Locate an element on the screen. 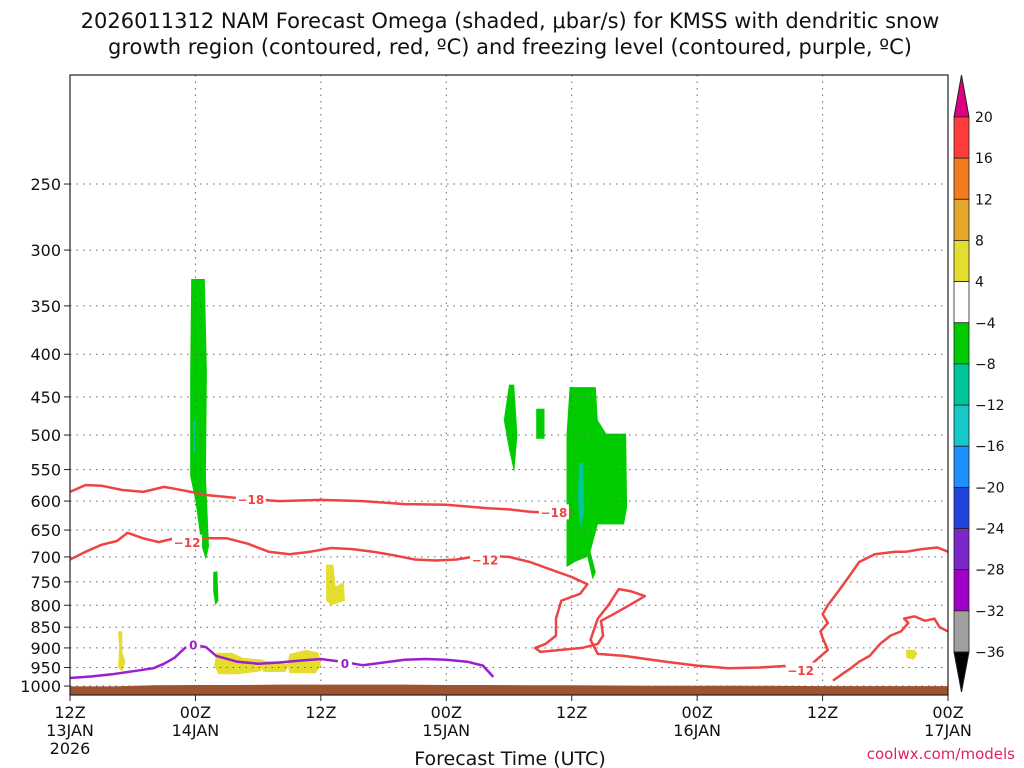  terrain-fill is located at coordinates (509, 689).